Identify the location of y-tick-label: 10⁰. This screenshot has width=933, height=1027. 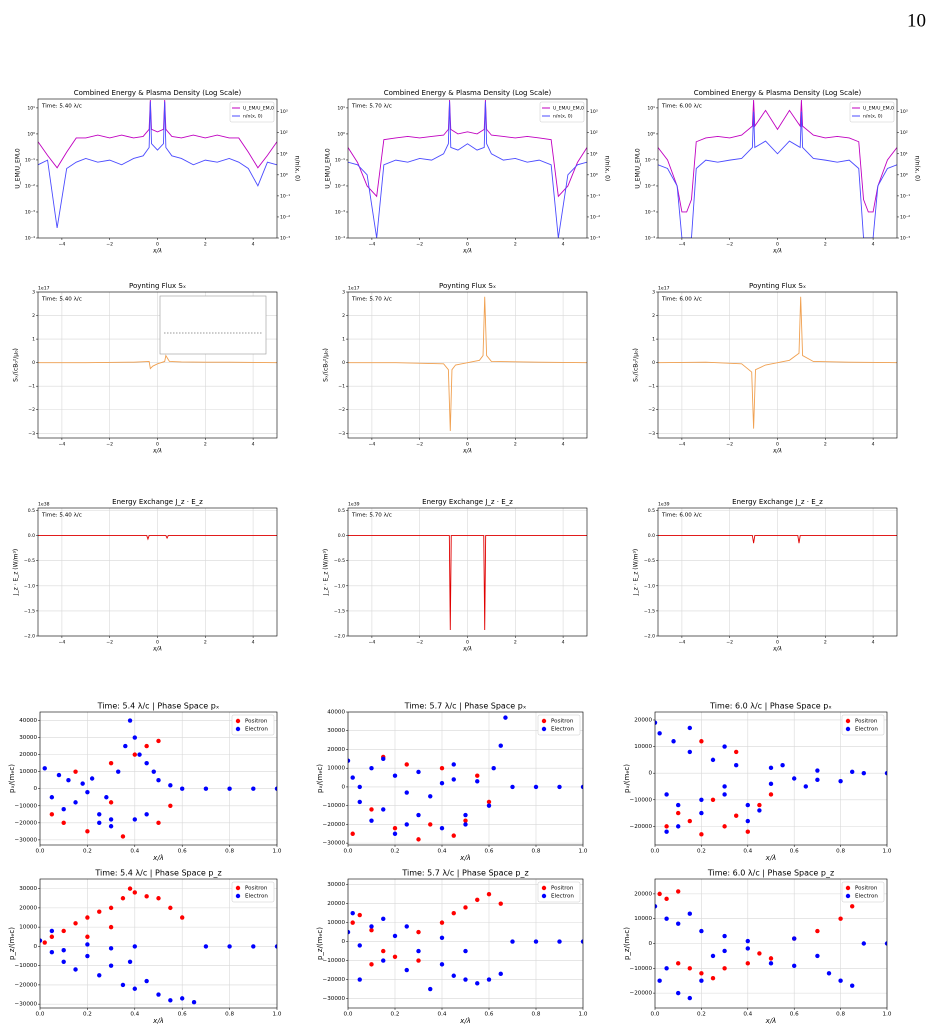
(341, 134).